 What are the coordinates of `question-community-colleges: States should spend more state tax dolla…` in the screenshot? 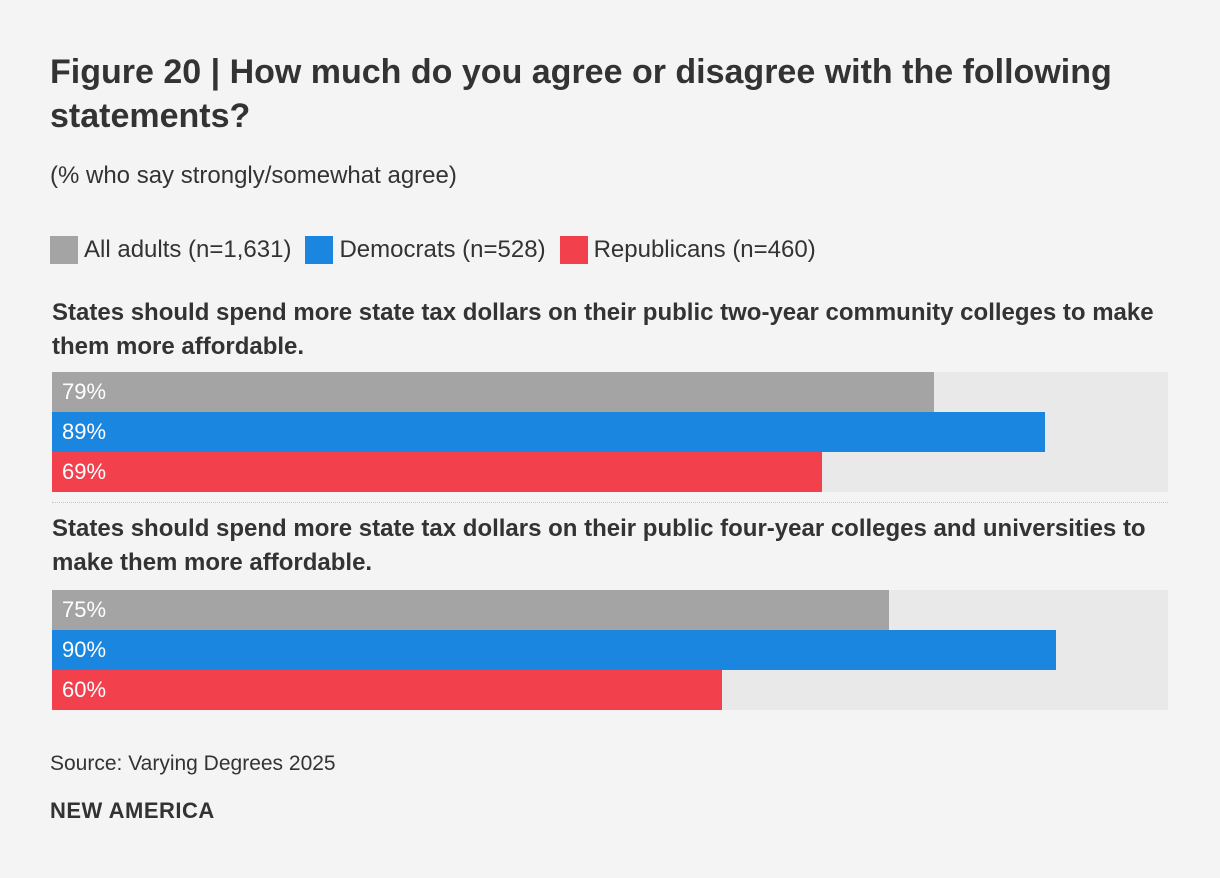 It's located at (603, 329).